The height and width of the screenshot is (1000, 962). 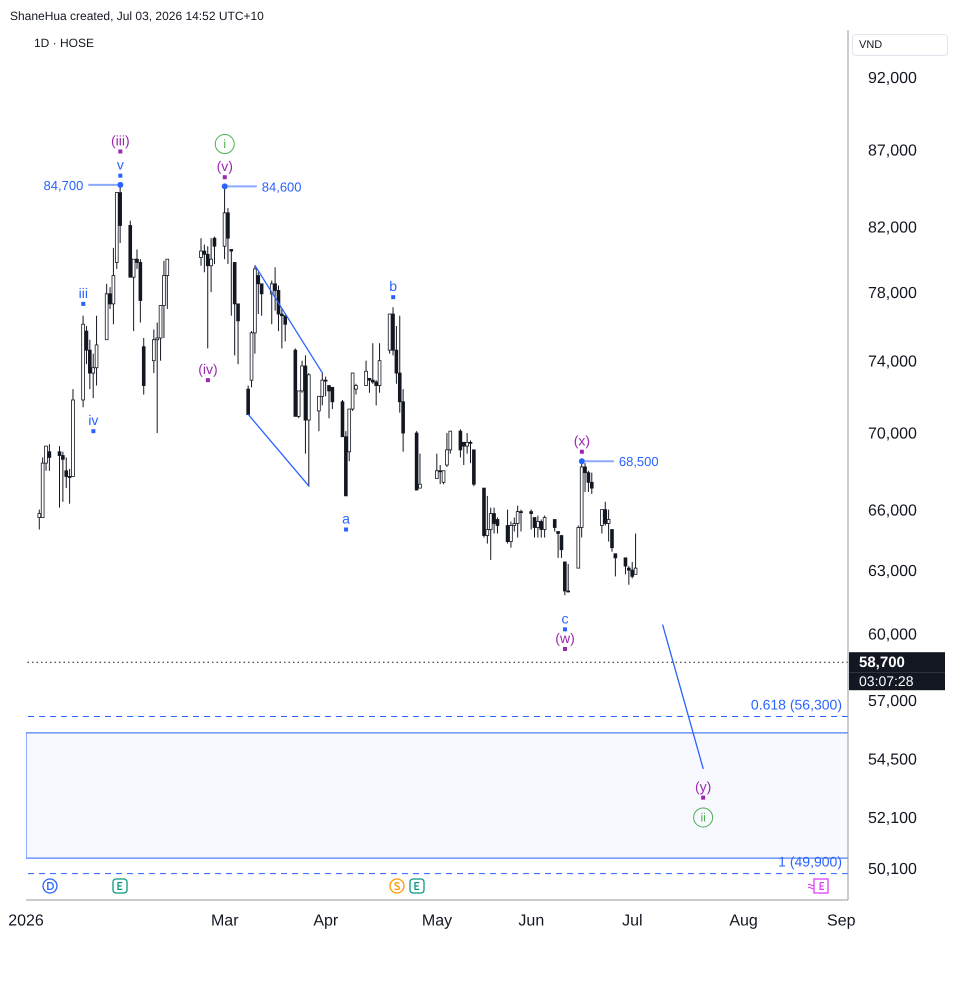 What do you see at coordinates (531, 921) in the screenshot?
I see `x-tick-label: Jun` at bounding box center [531, 921].